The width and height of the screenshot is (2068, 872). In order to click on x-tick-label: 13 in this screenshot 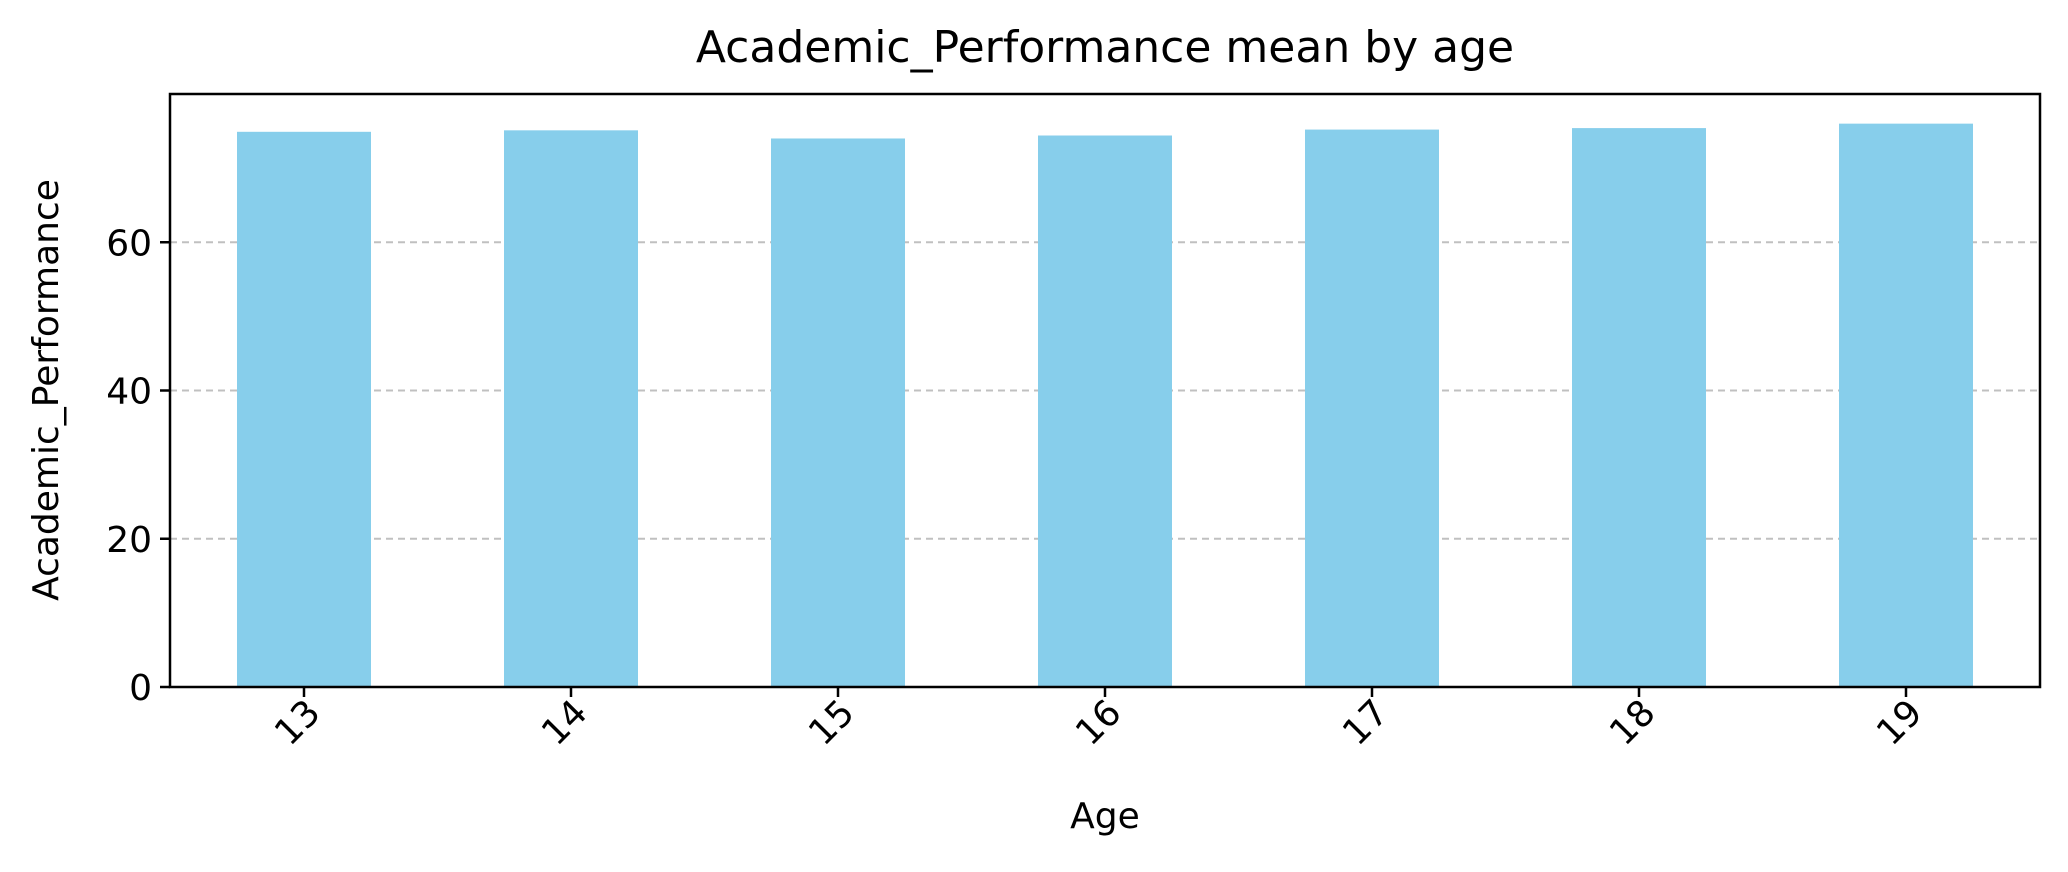, I will do `click(297, 722)`.